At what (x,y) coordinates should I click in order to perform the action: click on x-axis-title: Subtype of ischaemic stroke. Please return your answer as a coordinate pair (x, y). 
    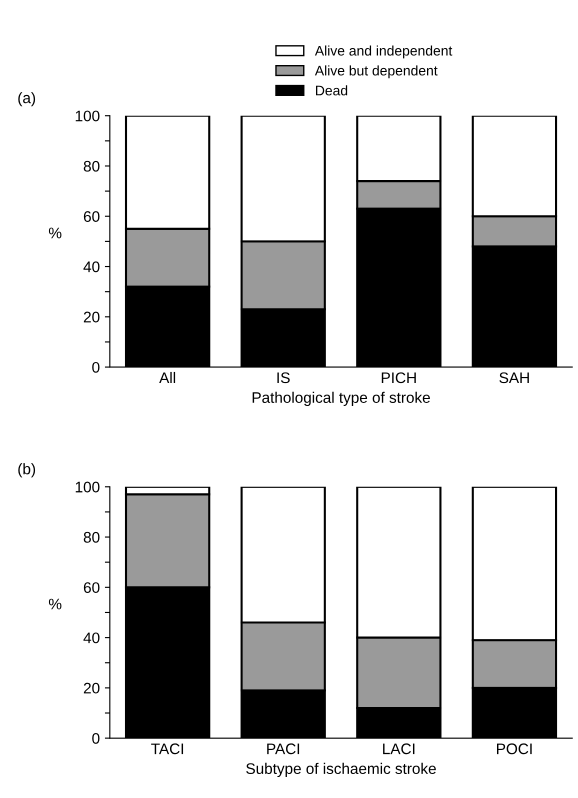
    Looking at the image, I should click on (341, 770).